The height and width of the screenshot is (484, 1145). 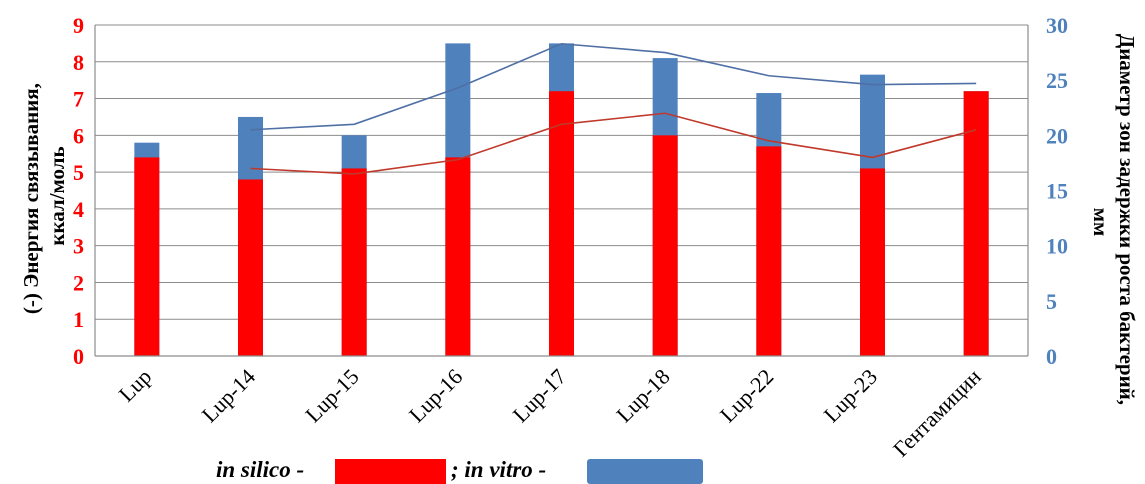 I want to click on legend: in silico - ; in vitro -, so click(x=459, y=470).